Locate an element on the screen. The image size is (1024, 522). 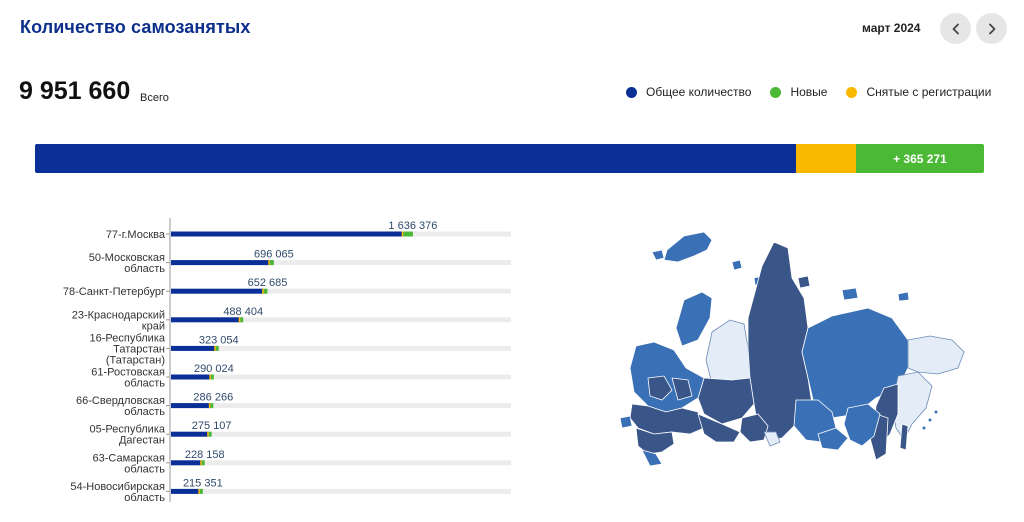
chevron-right-icon is located at coordinates (991, 28).